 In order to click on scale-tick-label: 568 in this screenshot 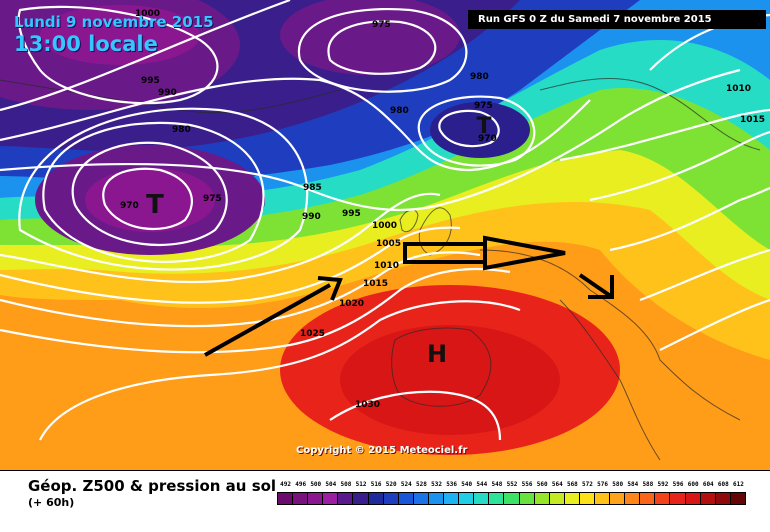, I will do `click(572, 484)`.